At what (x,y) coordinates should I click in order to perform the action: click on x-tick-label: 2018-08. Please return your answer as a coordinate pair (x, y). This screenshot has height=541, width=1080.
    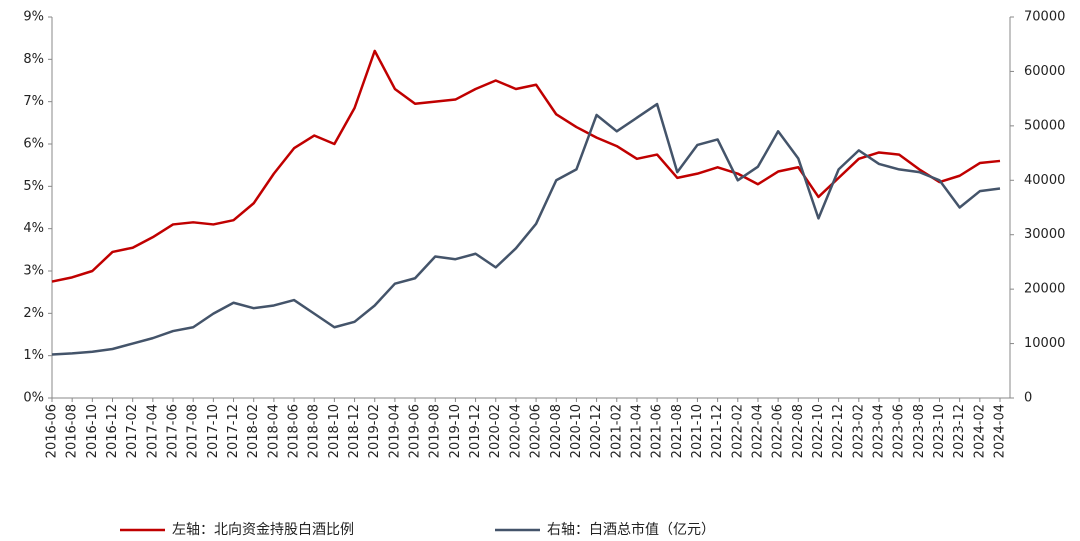
    Looking at the image, I should click on (314, 431).